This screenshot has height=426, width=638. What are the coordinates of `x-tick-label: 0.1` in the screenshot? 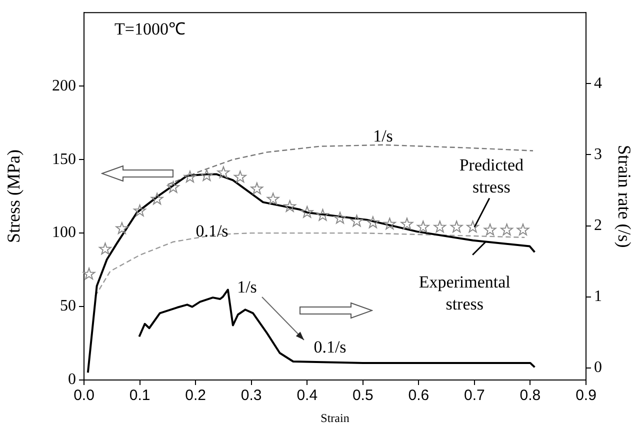 It's located at (139, 395).